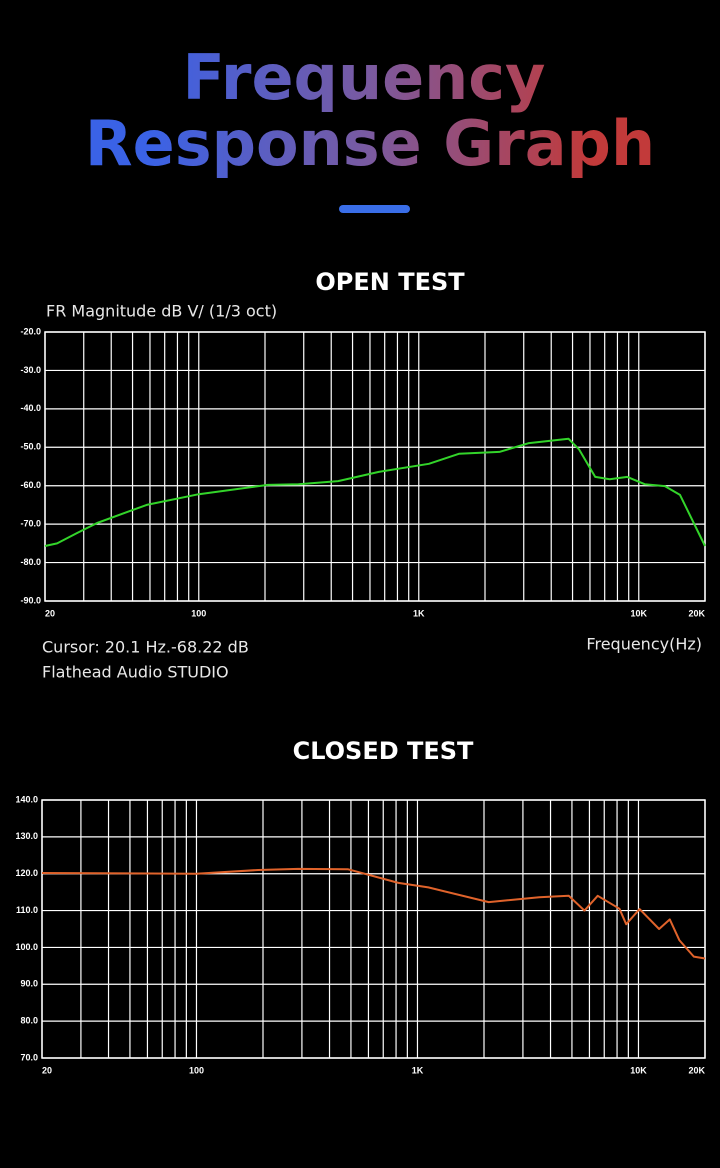 The image size is (720, 1168). Describe the element at coordinates (30, 370) in the screenshot. I see `y-tick-label: -30.0` at that location.